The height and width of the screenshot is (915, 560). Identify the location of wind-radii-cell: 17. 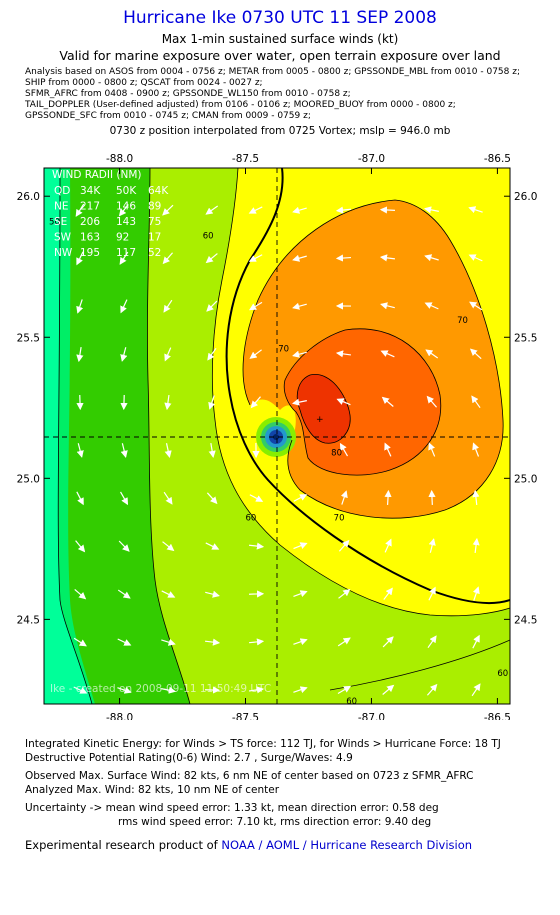
(154, 238).